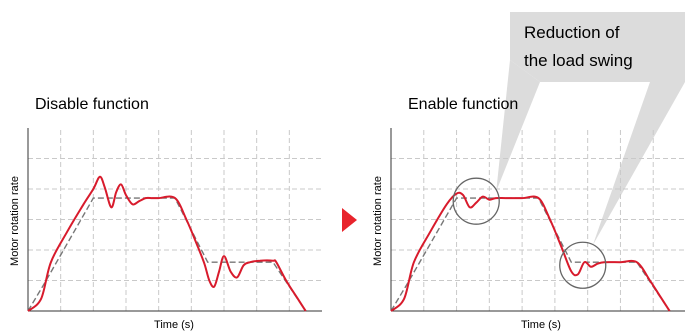 The image size is (685, 331). What do you see at coordinates (597, 47) in the screenshot?
I see `callout-box` at bounding box center [597, 47].